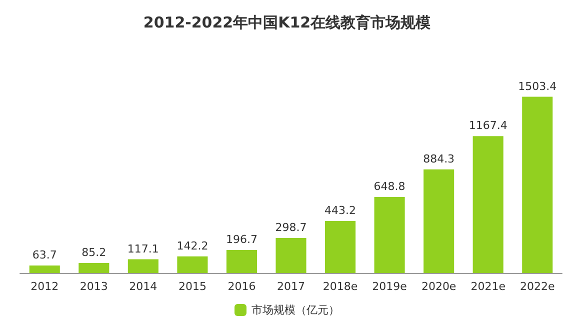 Image resolution: width=574 pixels, height=323 pixels. Describe the element at coordinates (291, 227) in the screenshot. I see `data-label: 298.7` at that location.